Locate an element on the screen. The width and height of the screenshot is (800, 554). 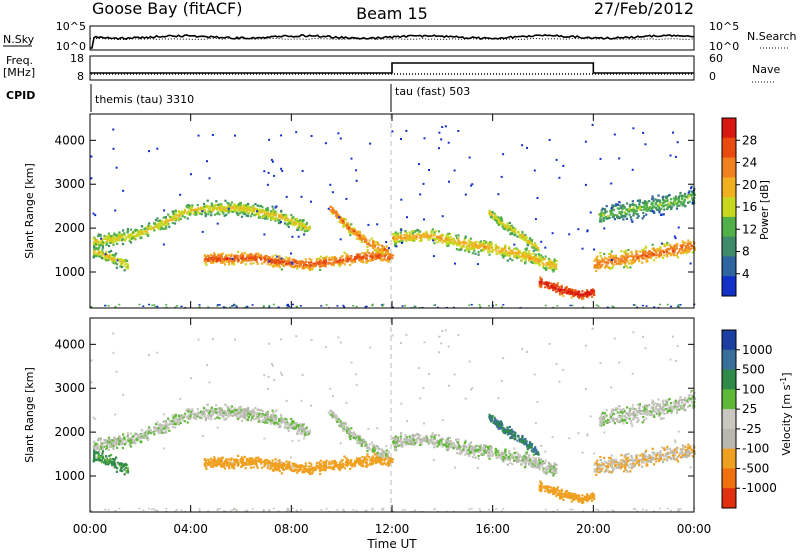
date-title: 27/Feb/2012 is located at coordinates (644, 9).